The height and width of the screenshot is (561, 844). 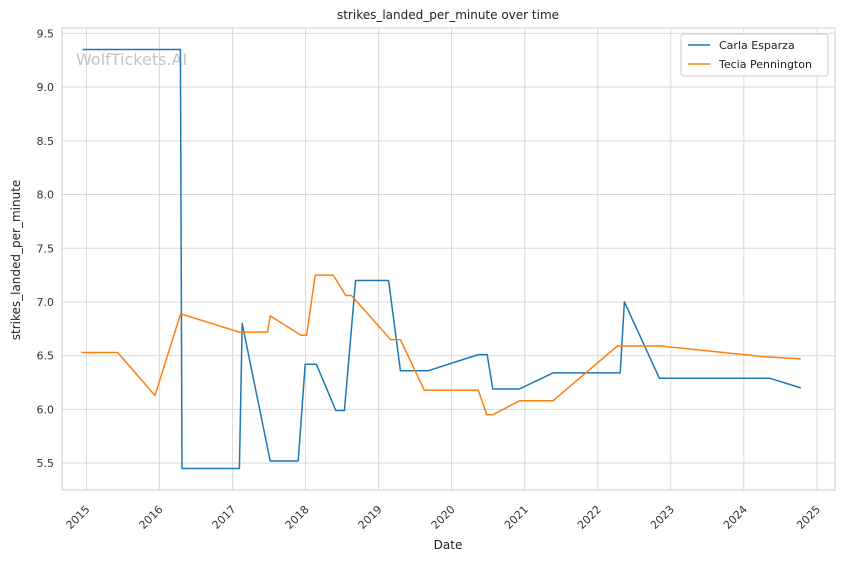 What do you see at coordinates (448, 545) in the screenshot?
I see `x-axis-title: Date` at bounding box center [448, 545].